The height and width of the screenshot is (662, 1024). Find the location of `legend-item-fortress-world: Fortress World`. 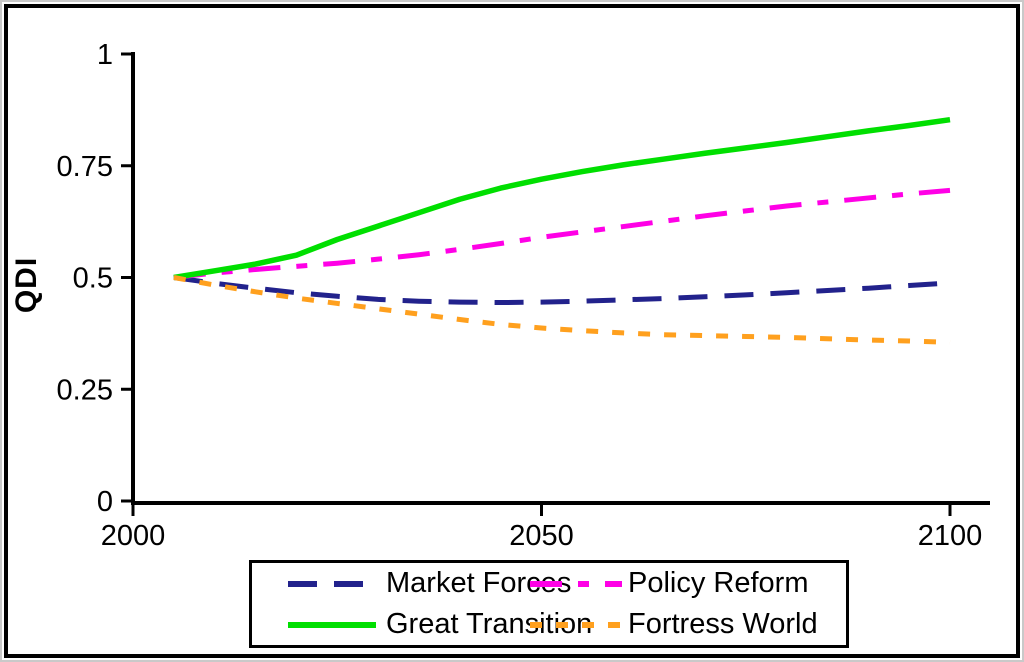

legend-item-fortress-world: Fortress World is located at coordinates (688, 624).